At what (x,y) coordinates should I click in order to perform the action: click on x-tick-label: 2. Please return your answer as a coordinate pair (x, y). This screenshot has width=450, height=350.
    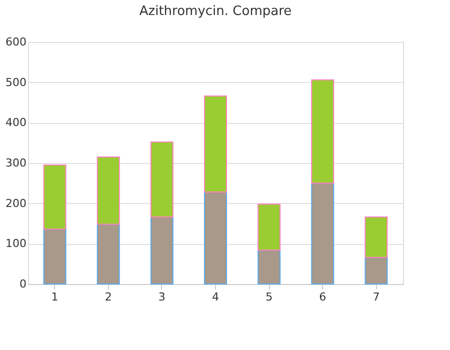
    Looking at the image, I should click on (108, 297).